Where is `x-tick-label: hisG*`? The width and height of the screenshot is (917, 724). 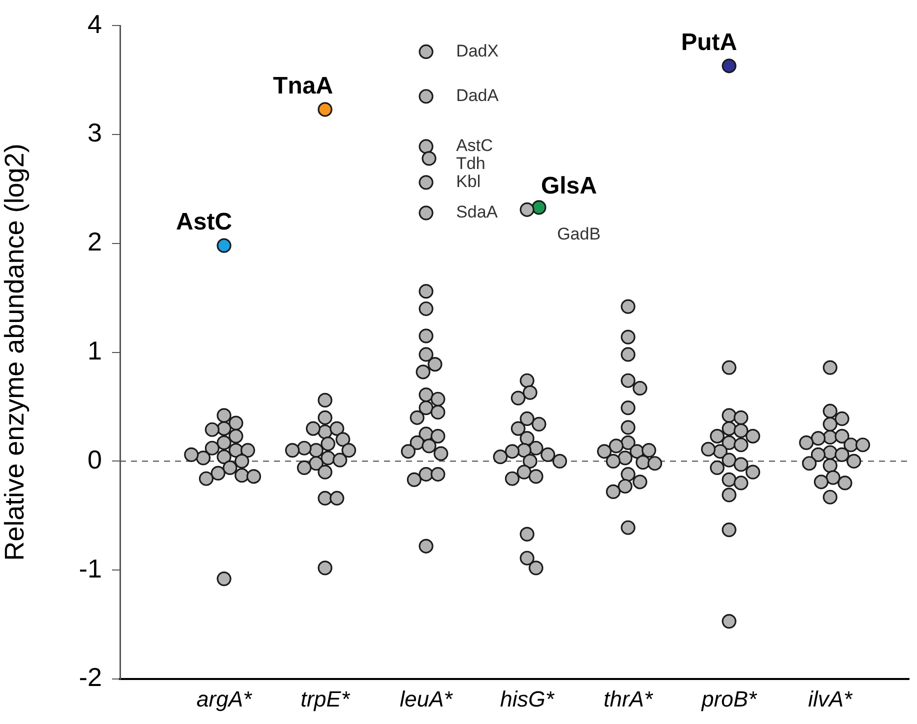 x-tick-label: hisG* is located at coordinates (528, 699).